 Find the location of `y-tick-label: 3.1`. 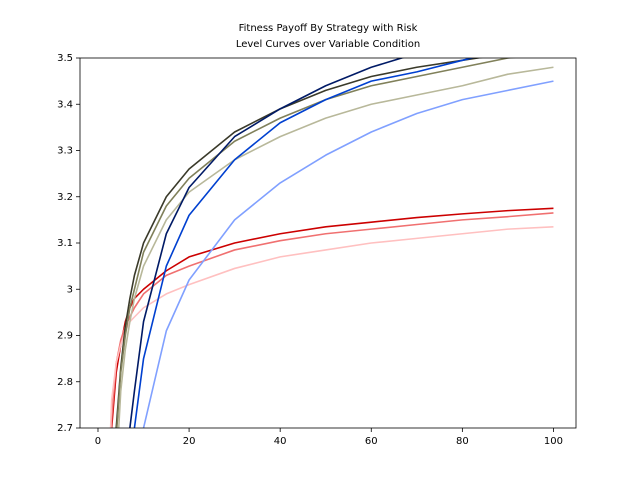

y-tick-label: 3.1 is located at coordinates (65, 243).